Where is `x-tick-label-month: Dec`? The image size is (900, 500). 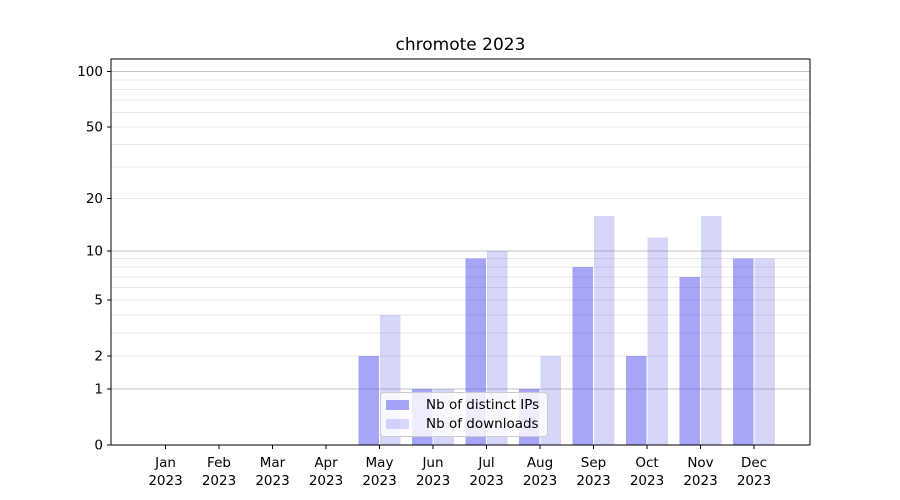
x-tick-label-month: Dec is located at coordinates (754, 463).